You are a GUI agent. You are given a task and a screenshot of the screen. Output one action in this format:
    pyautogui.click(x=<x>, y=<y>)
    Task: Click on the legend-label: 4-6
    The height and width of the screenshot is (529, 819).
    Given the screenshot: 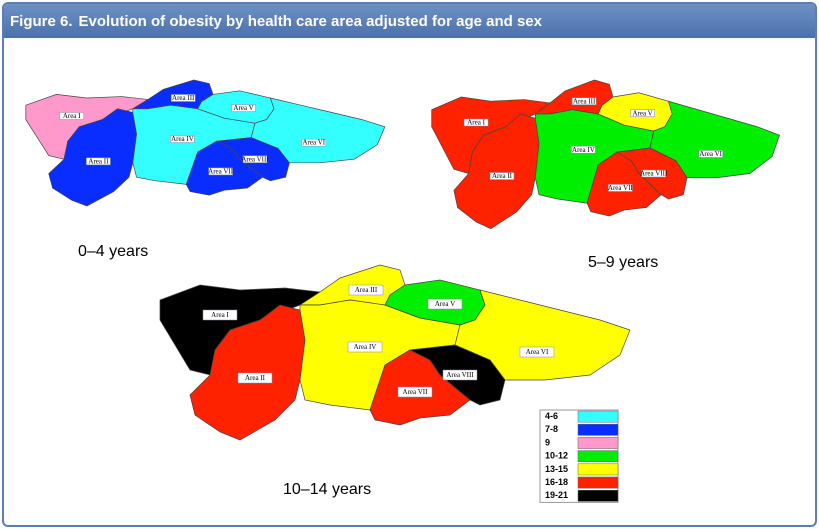 What is the action you would take?
    pyautogui.click(x=551, y=416)
    